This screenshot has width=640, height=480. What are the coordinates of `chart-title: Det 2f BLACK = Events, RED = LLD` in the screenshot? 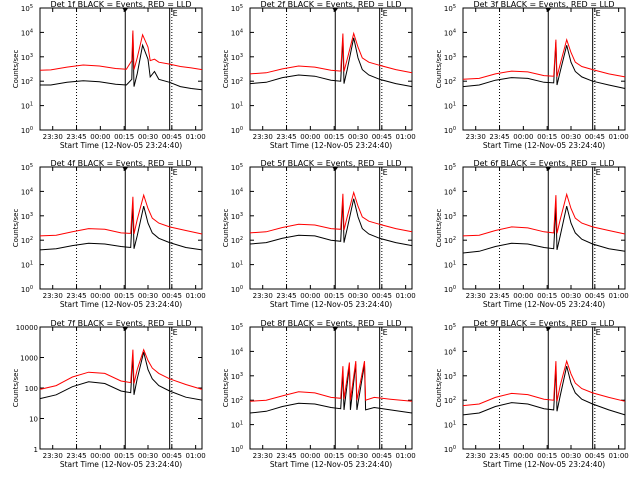 It's located at (330, 4).